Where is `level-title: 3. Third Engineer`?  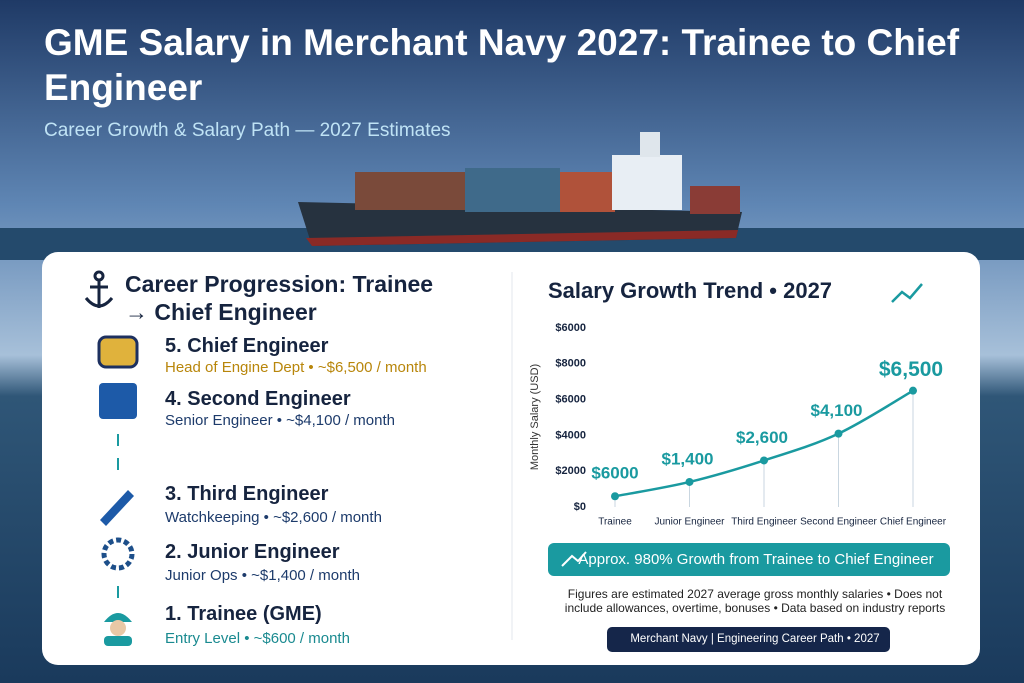 level-title: 3. Third Engineer is located at coordinates (247, 494).